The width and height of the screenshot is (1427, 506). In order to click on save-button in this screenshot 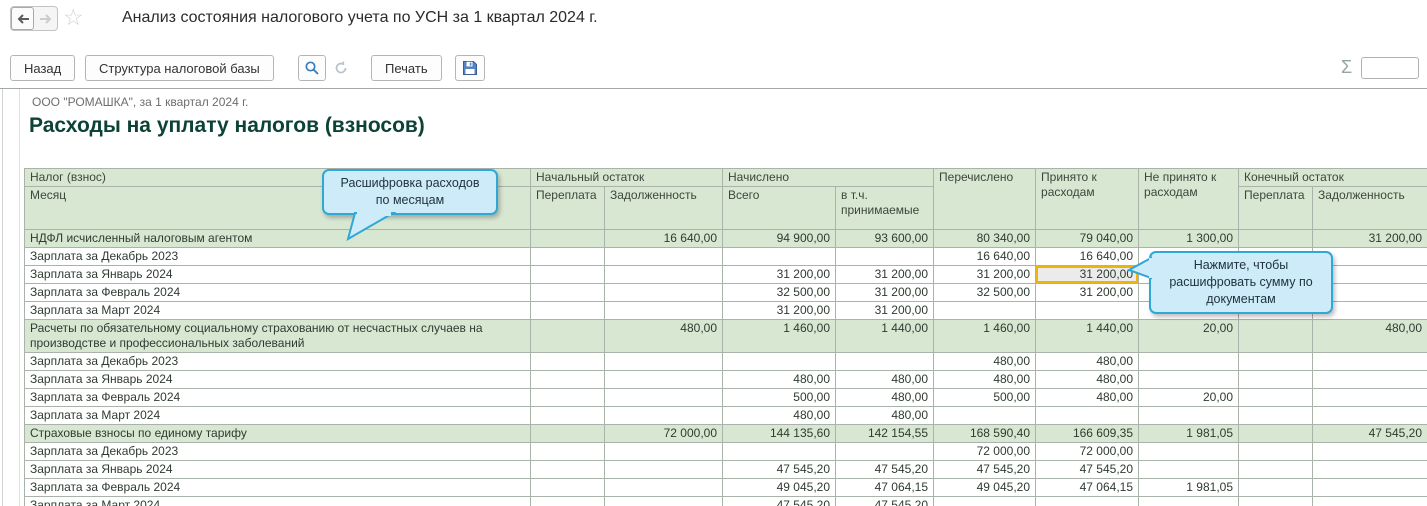, I will do `click(470, 68)`.